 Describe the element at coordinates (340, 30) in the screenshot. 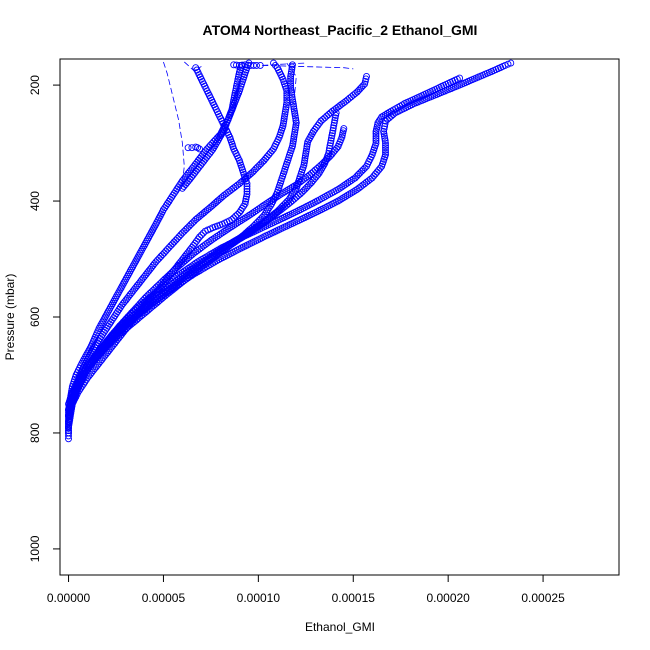

I see `chart-title: ATOM4 Northeast_Pacific_2 Ethanol_GMI` at that location.